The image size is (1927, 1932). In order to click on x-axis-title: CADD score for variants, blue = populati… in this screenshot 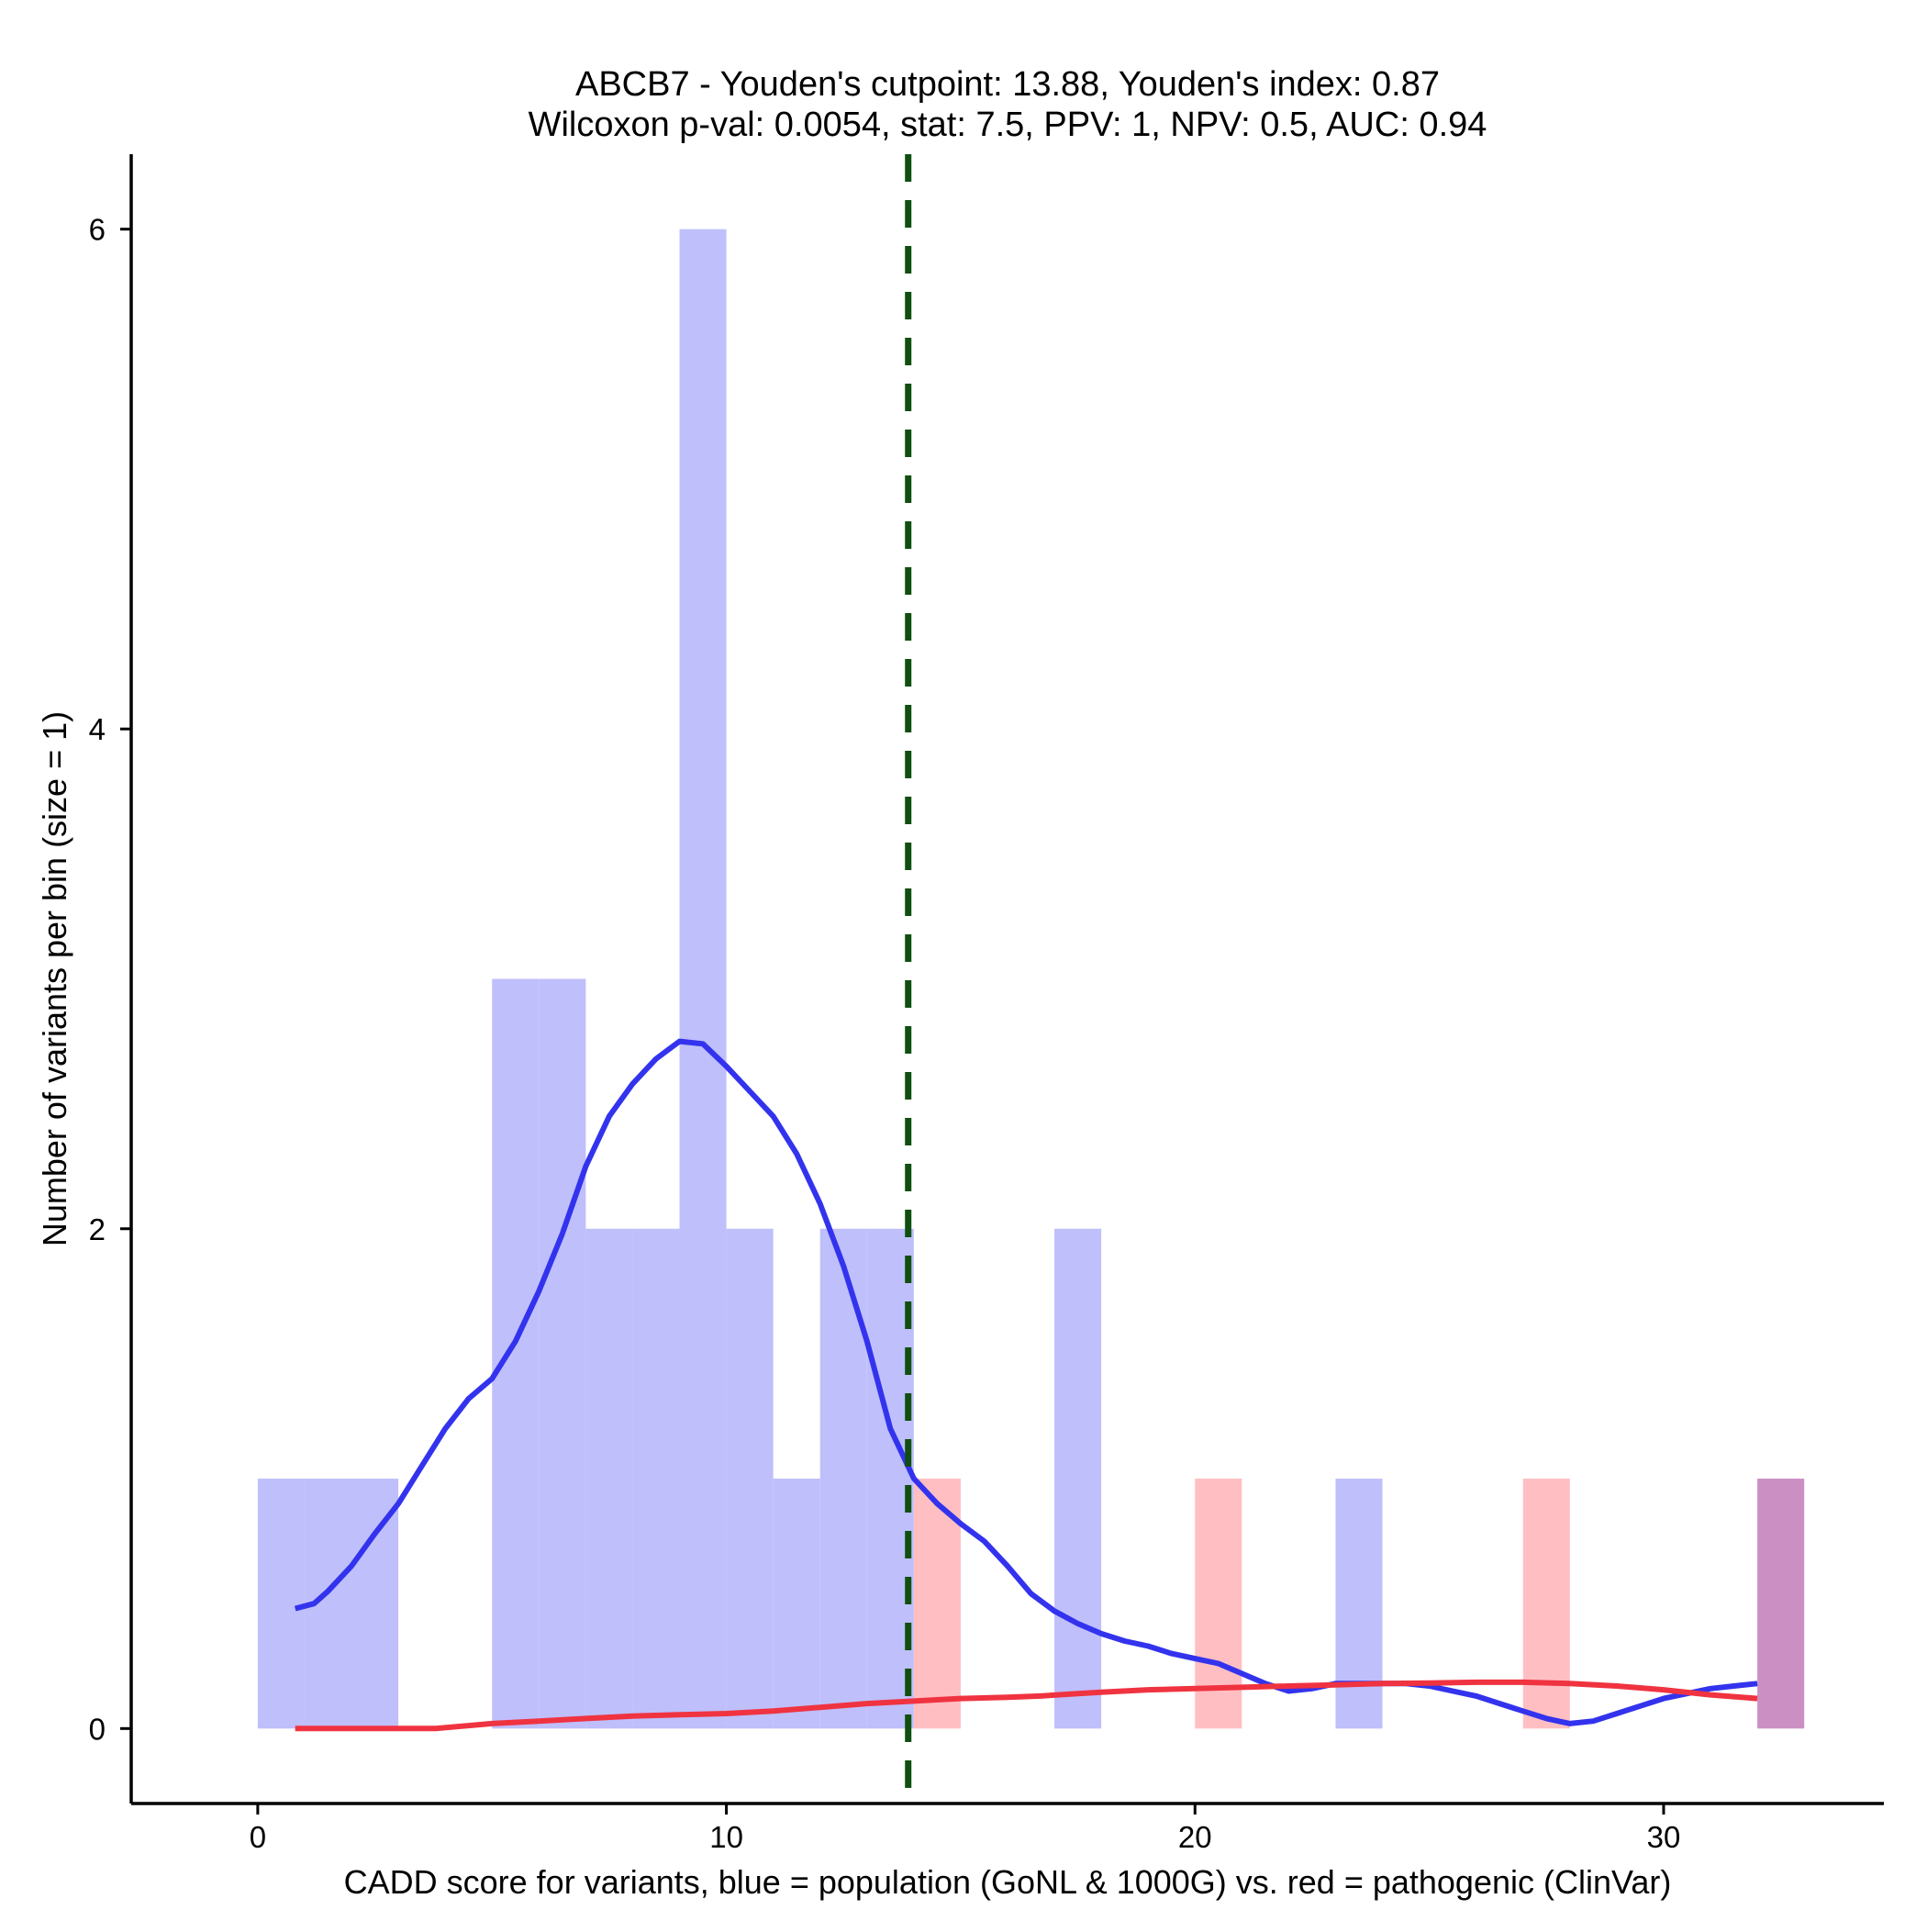, I will do `click(1008, 1882)`.